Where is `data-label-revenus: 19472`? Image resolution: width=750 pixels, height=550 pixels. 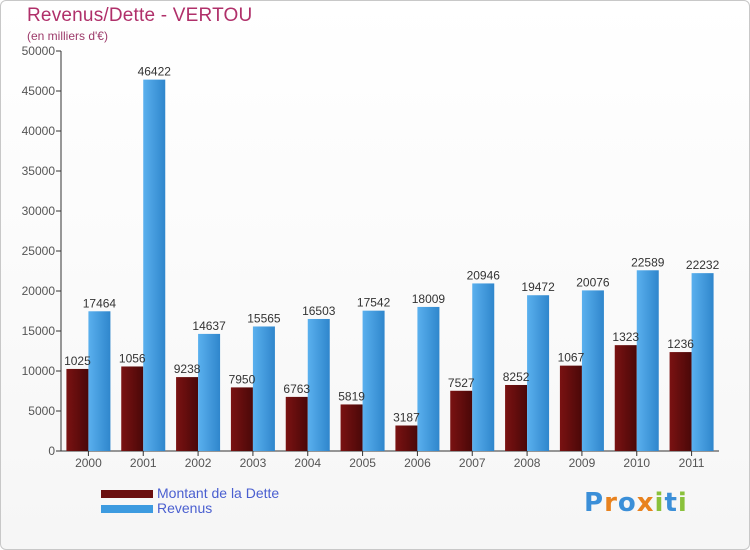
data-label-revenus: 19472 is located at coordinates (538, 287).